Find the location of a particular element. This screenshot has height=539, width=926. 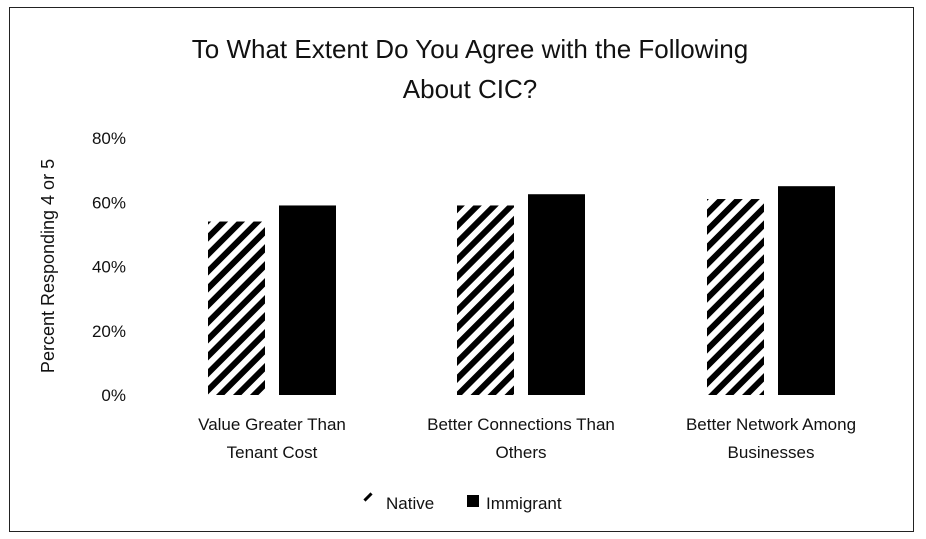

y-axis-label: Percent Responding 4 or 5 is located at coordinates (48, 266).